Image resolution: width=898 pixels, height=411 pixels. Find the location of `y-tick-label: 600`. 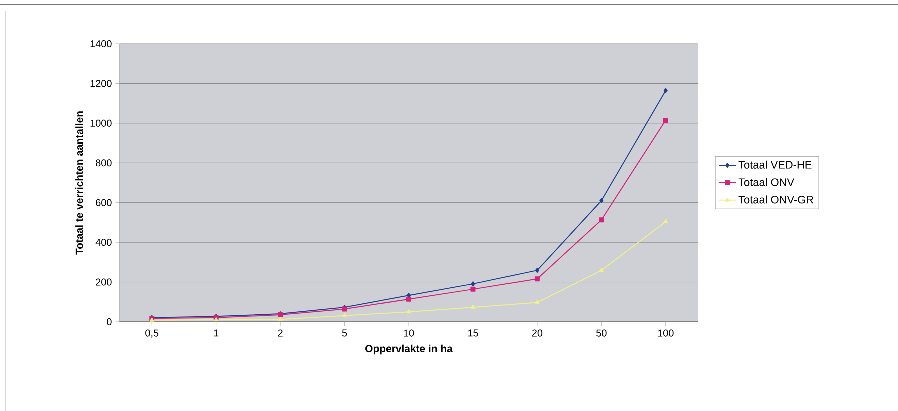

y-tick-label: 600 is located at coordinates (104, 202).